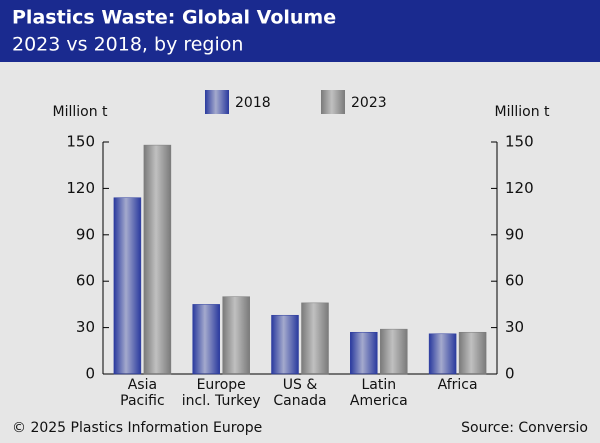 This screenshot has width=600, height=443. I want to click on y-tick-label: 150, so click(80, 142).